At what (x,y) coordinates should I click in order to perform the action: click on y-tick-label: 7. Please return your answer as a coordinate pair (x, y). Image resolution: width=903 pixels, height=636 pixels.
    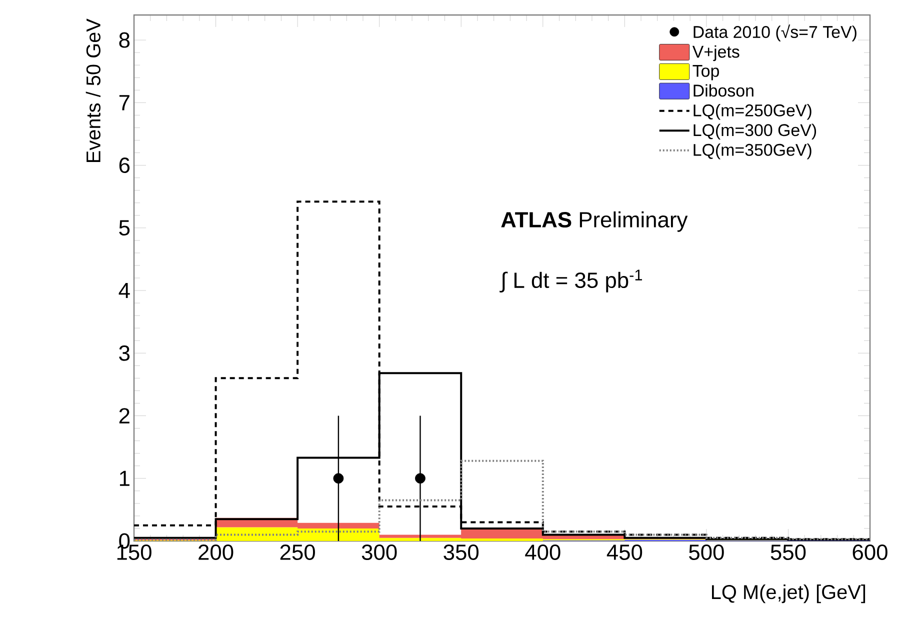
    Looking at the image, I should click on (124, 102).